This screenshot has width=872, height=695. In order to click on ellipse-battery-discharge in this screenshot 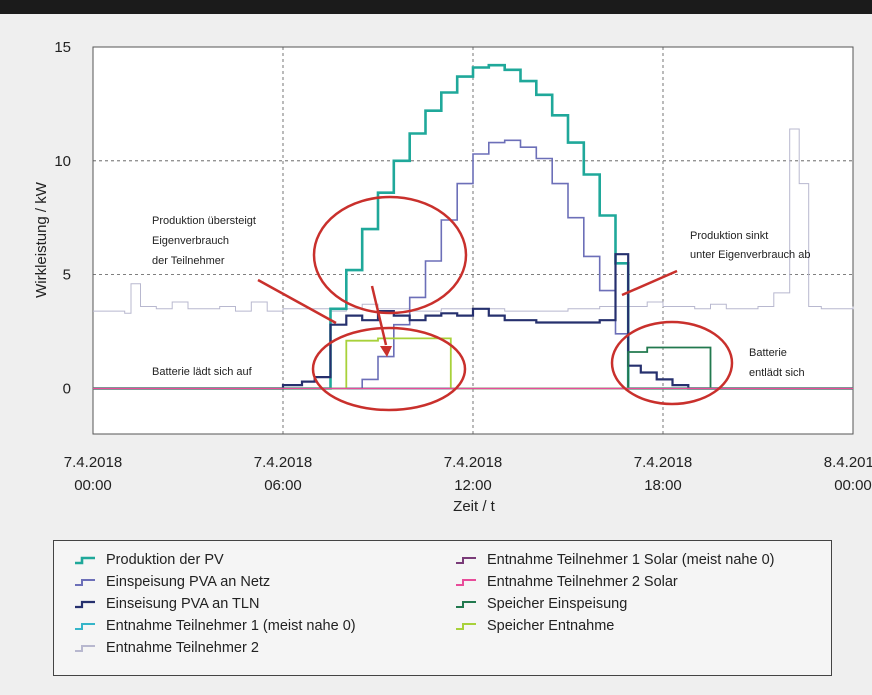, I will do `click(672, 363)`.